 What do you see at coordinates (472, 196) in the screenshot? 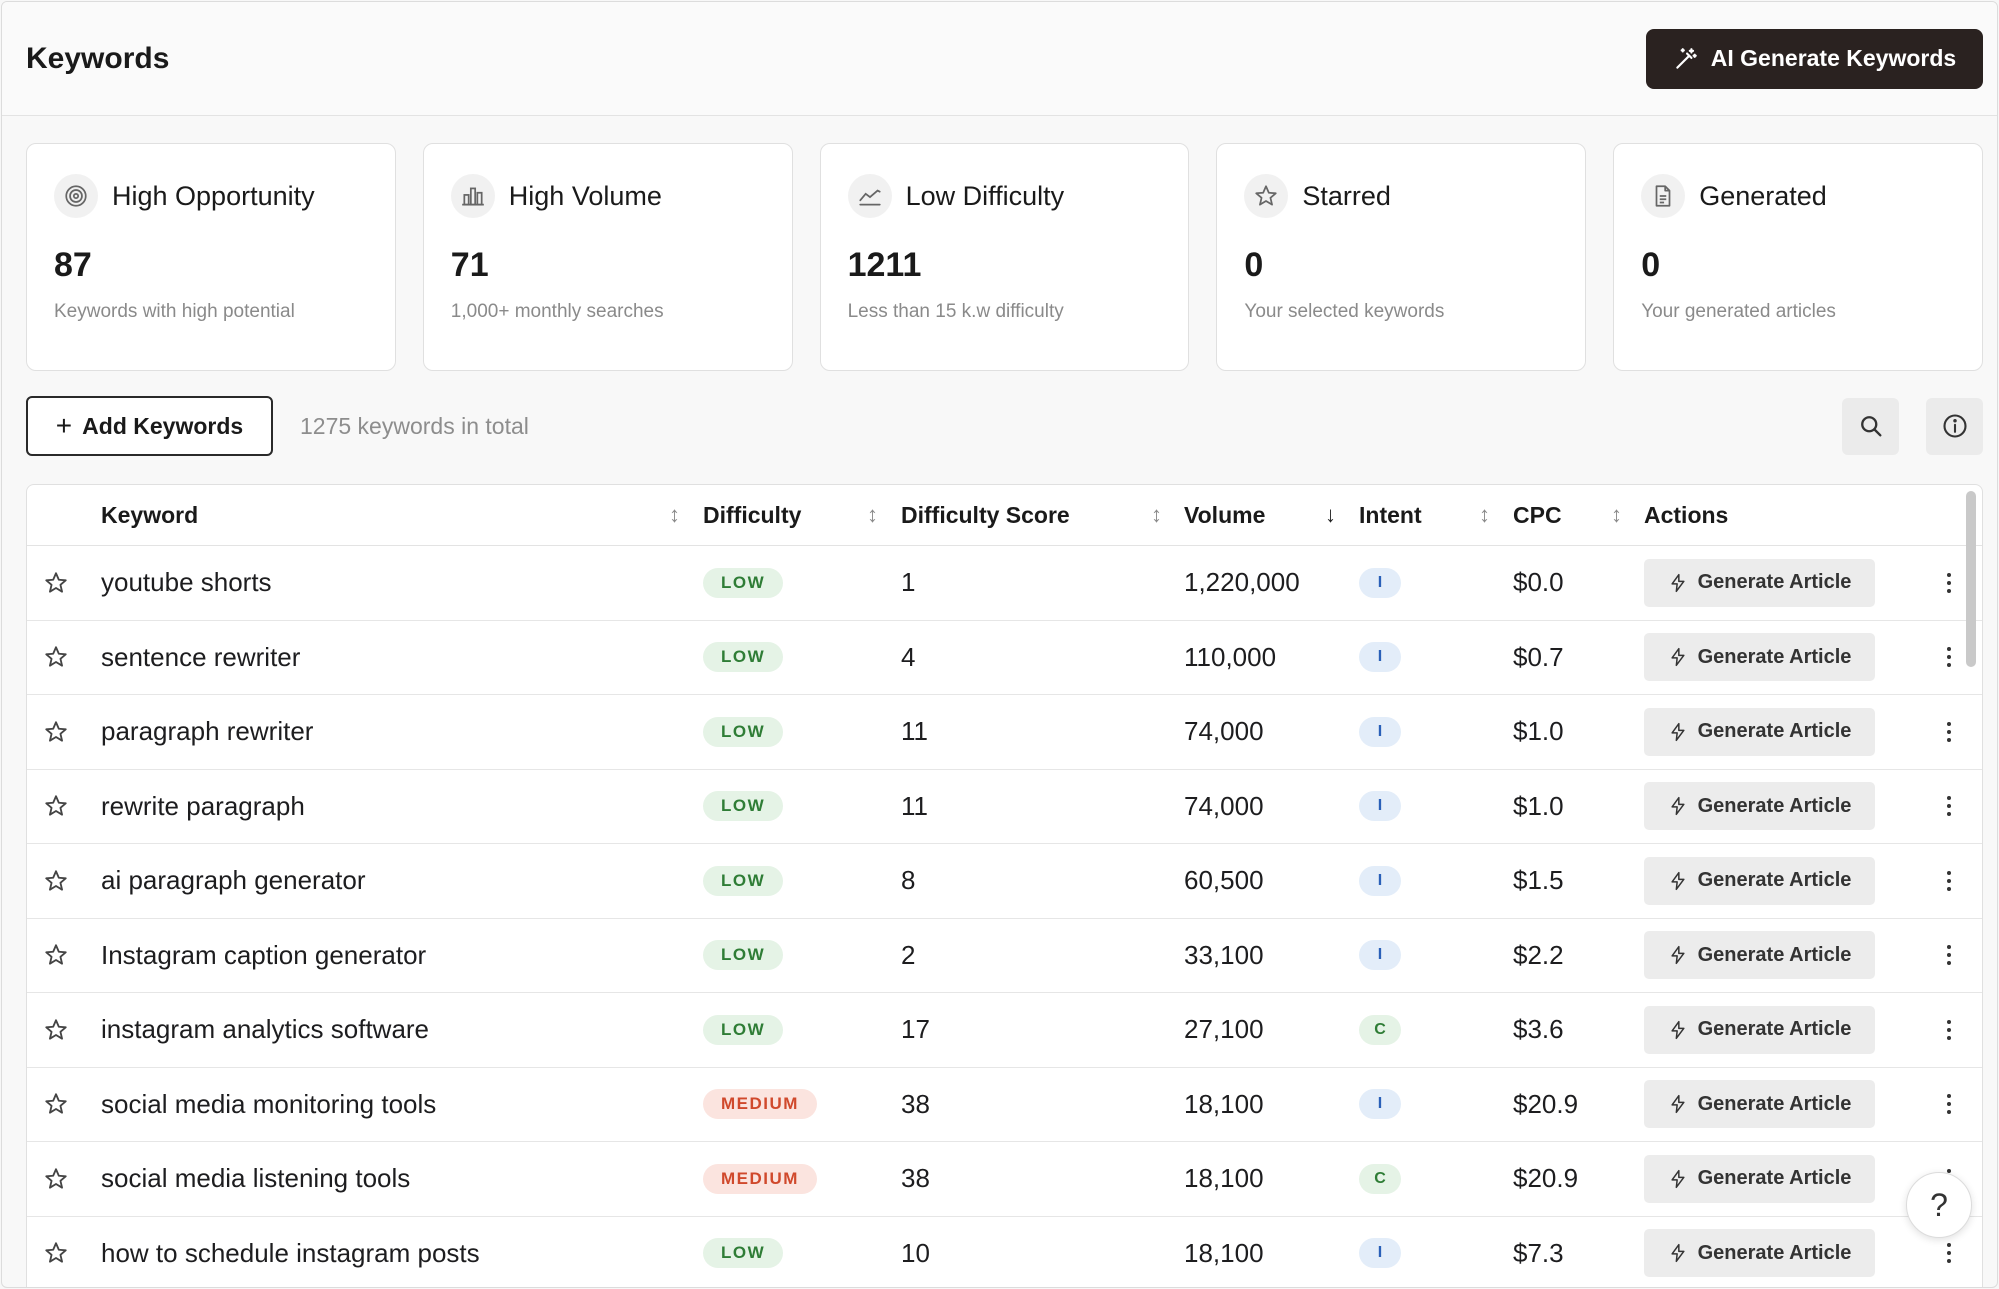
I see `bar-chart-icon` at bounding box center [472, 196].